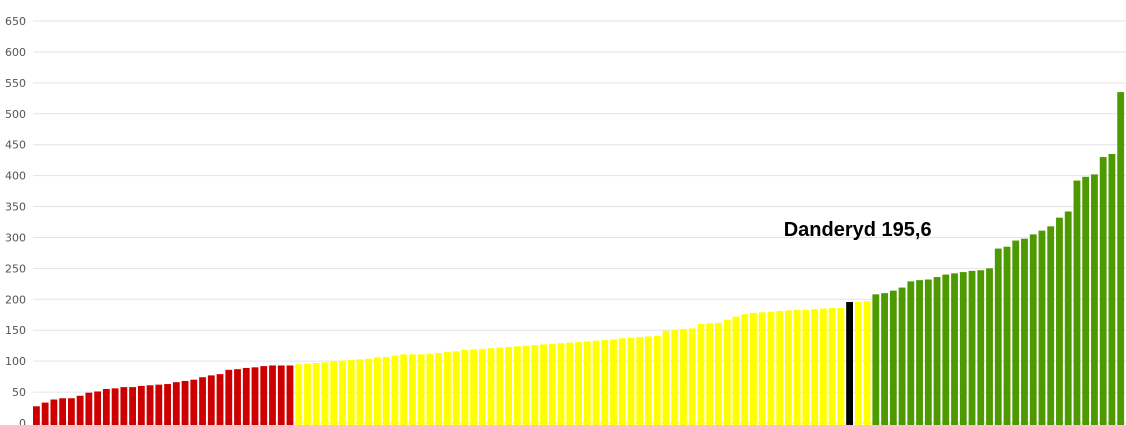  I want to click on y-tick-label: 400, so click(15, 176).